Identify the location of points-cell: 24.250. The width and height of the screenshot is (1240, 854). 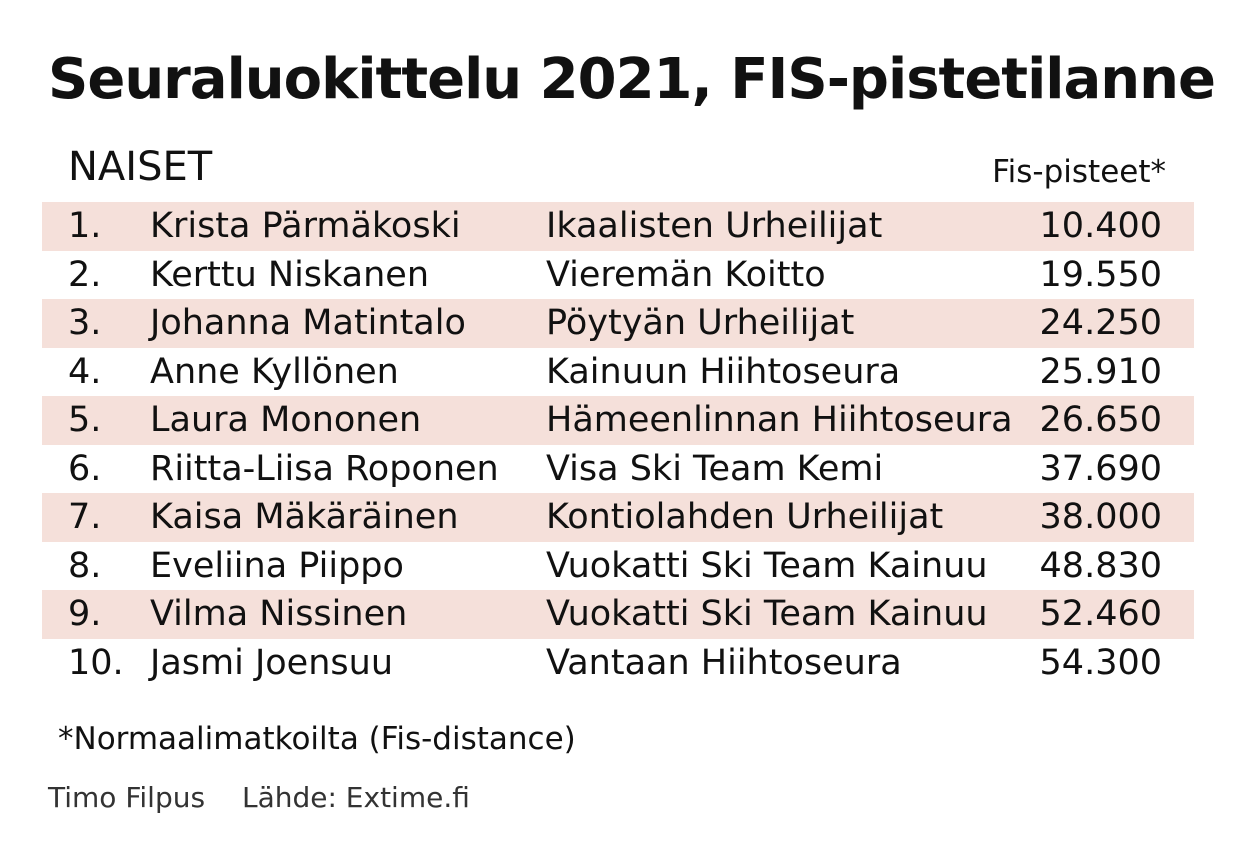
(1100, 323).